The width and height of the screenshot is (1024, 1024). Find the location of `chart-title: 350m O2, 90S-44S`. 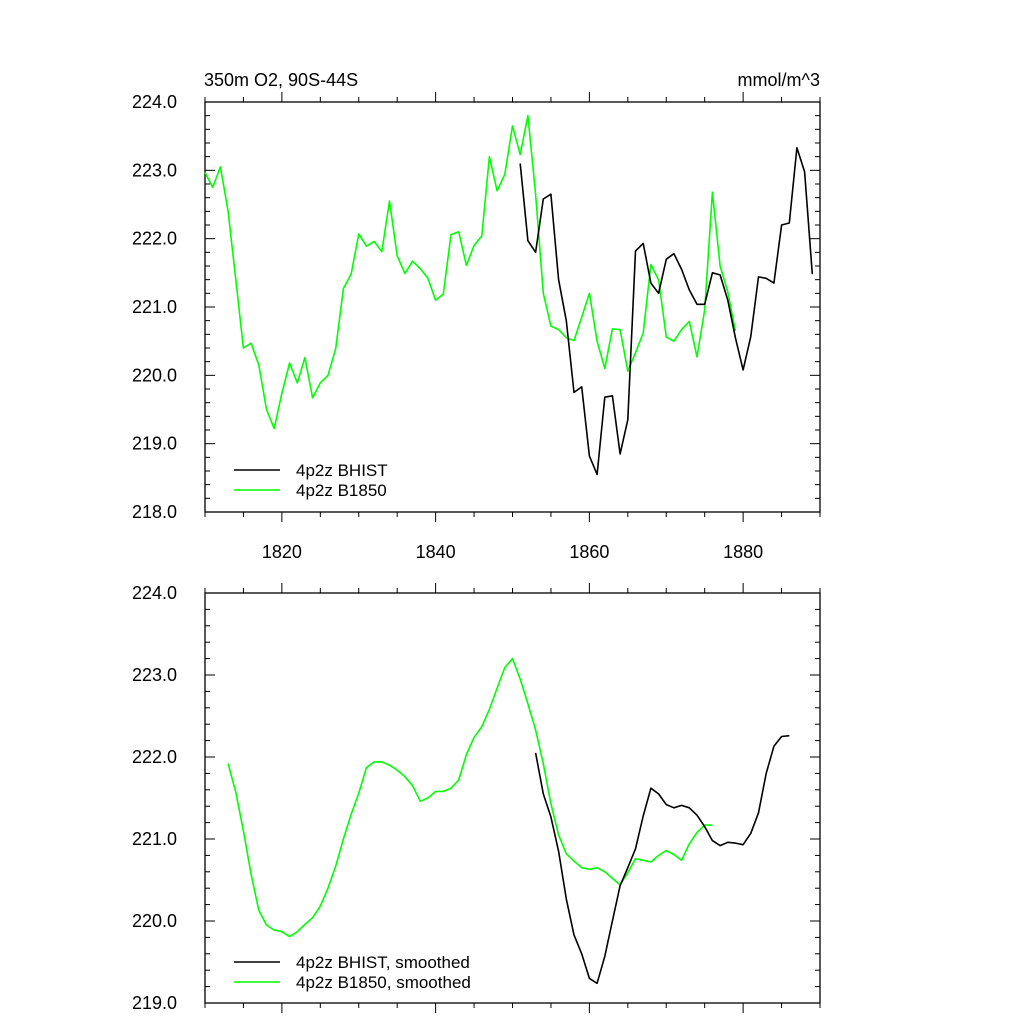

chart-title: 350m O2, 90S-44S is located at coordinates (281, 80).